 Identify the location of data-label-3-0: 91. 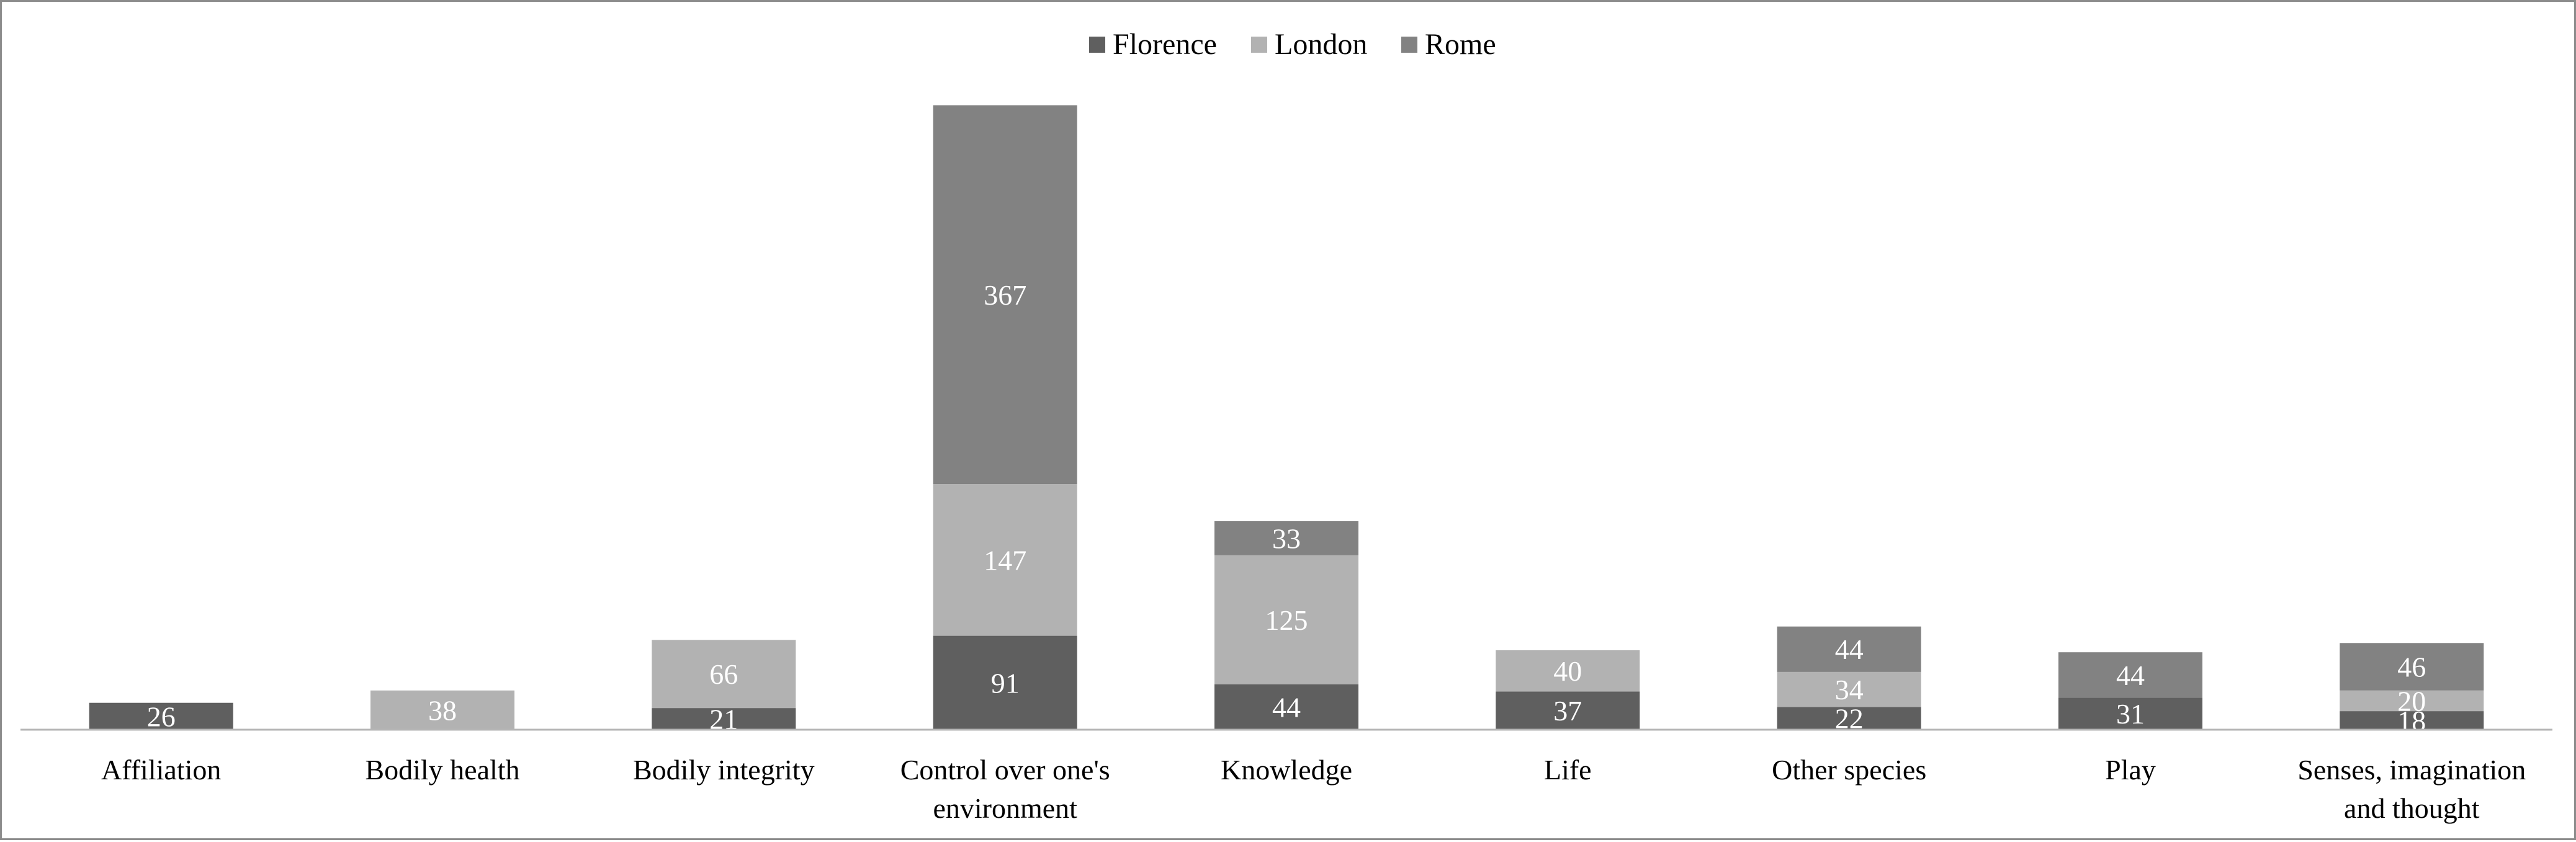
(1006, 683).